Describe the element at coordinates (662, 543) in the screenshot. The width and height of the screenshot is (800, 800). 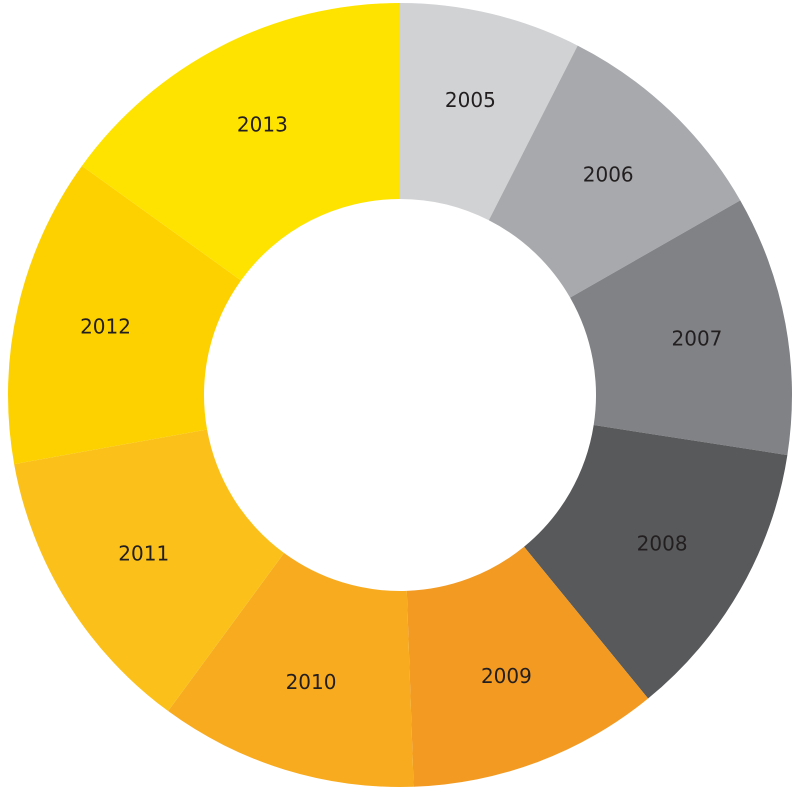
I see `slice-label-2008: 2008` at that location.